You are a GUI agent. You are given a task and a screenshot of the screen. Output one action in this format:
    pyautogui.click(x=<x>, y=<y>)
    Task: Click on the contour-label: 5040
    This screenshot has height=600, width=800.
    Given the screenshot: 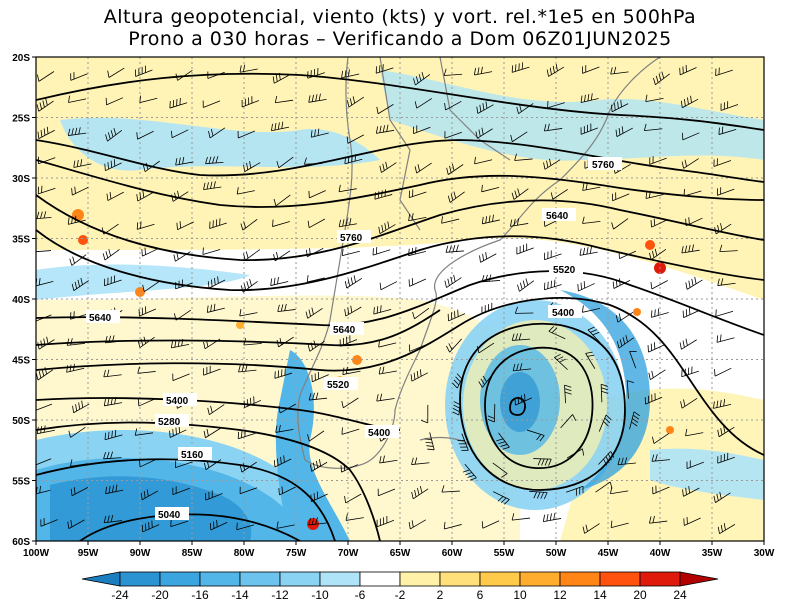 What is the action you would take?
    pyautogui.click(x=169, y=515)
    